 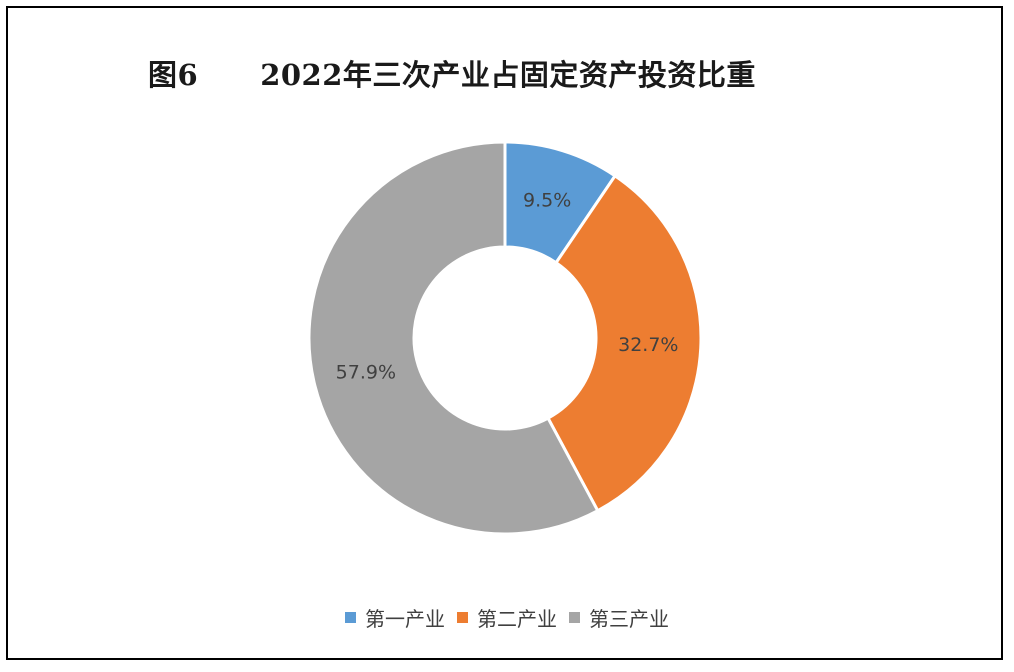 I want to click on legend-label-3: 第三产业, so click(x=629, y=619).